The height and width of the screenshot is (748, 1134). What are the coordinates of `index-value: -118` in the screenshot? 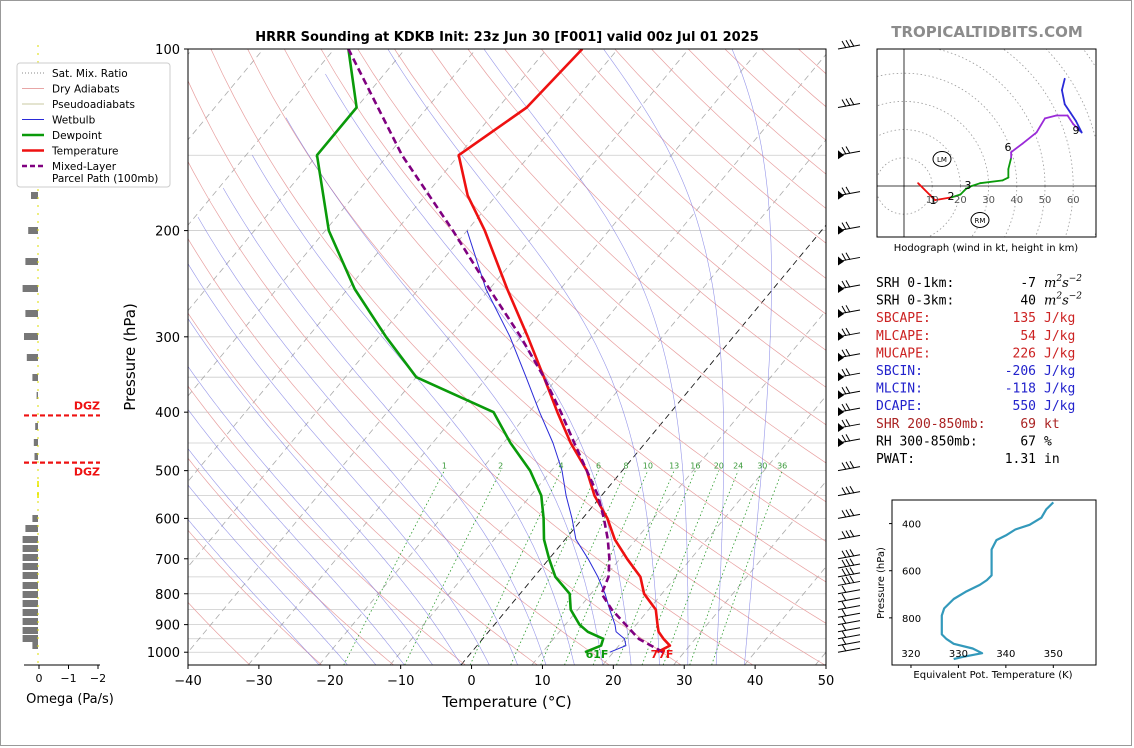 It's located at (1020, 389).